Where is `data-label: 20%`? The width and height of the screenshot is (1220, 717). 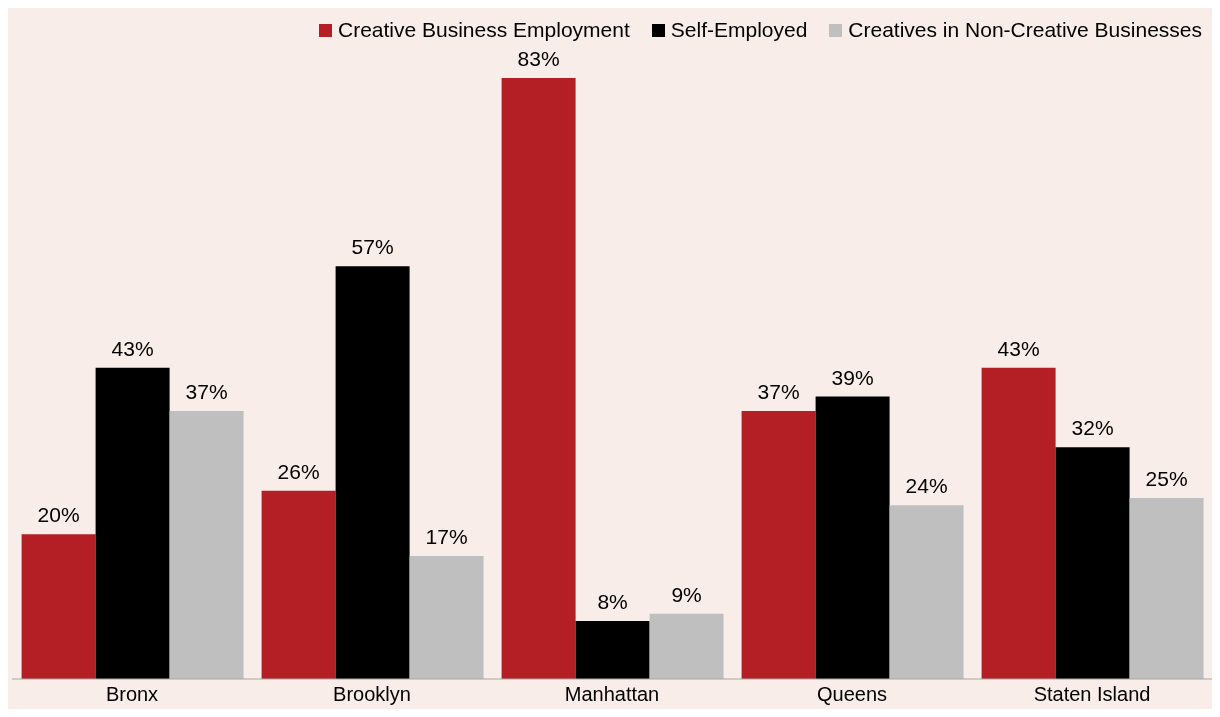 data-label: 20% is located at coordinates (58, 515).